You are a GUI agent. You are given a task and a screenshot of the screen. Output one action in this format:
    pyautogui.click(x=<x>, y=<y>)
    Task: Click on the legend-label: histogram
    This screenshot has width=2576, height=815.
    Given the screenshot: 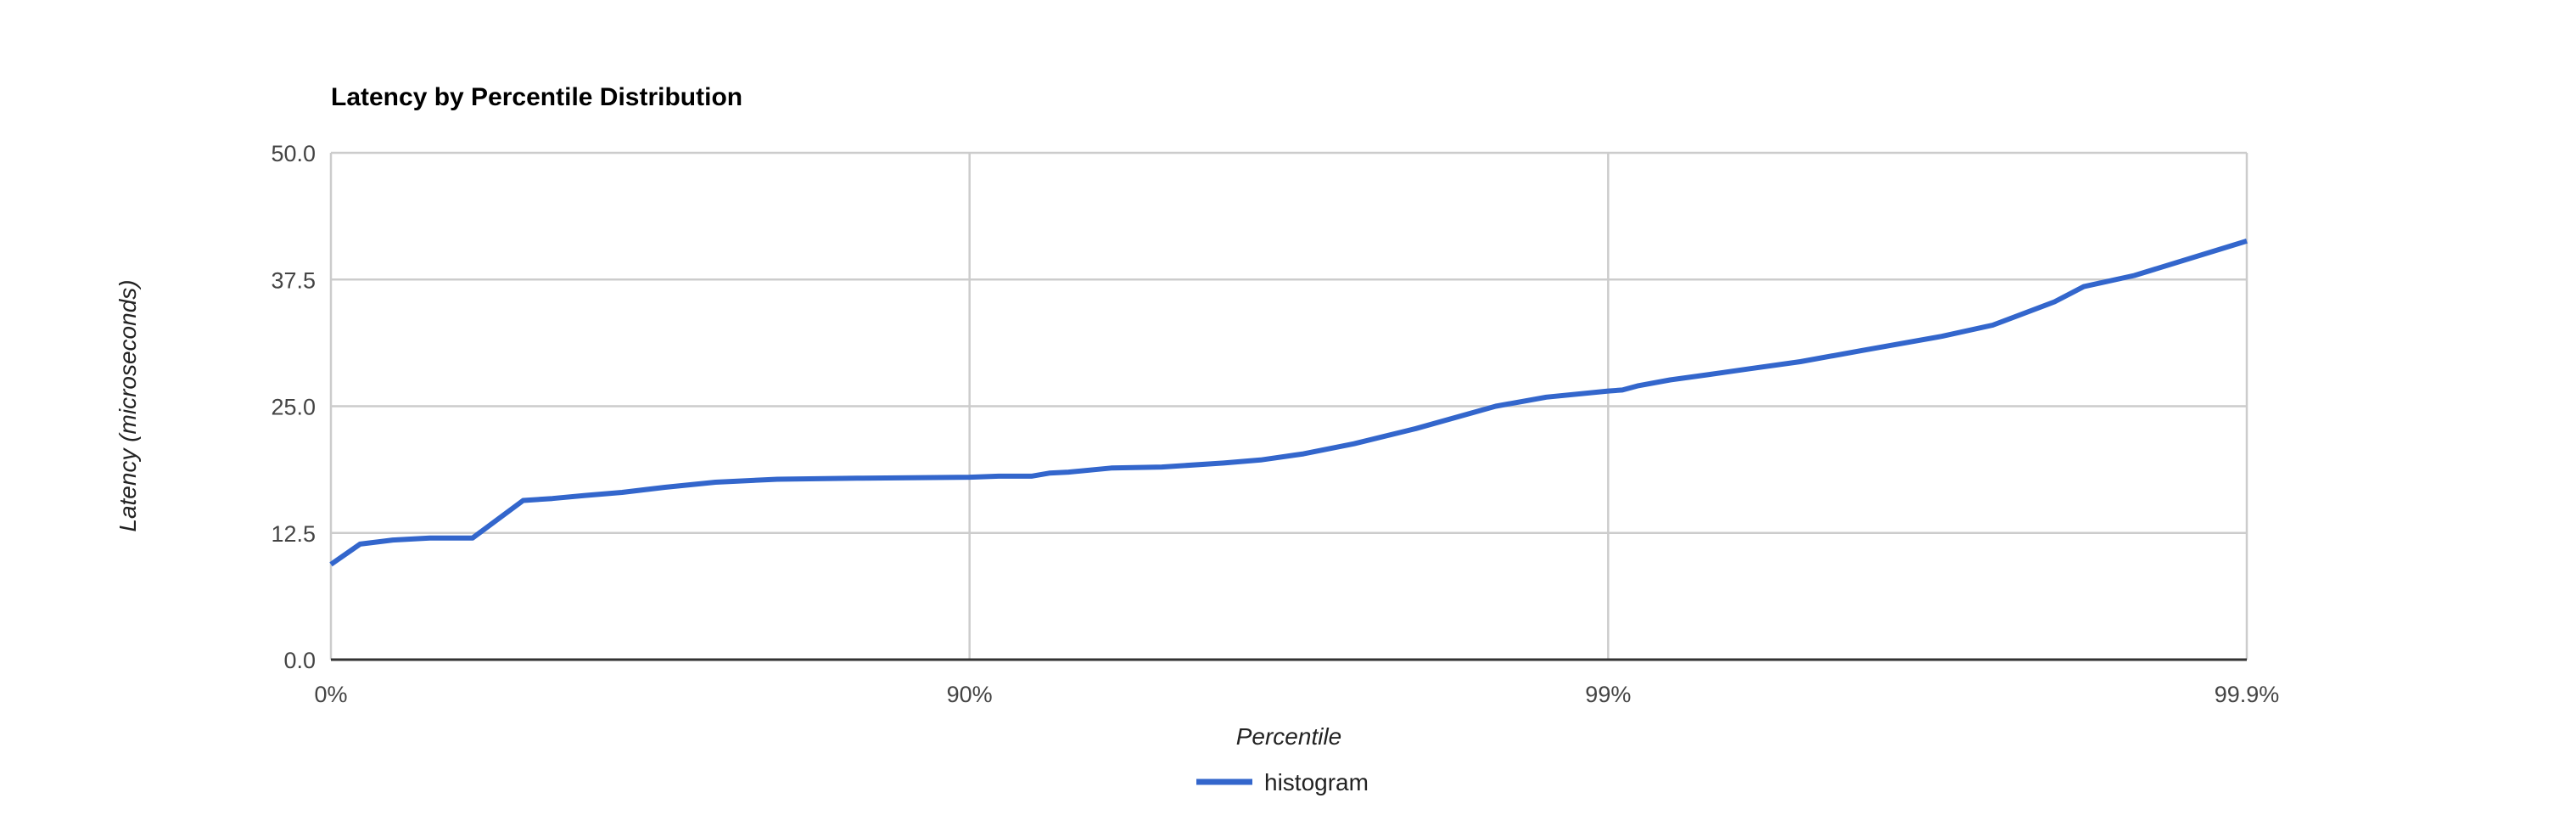 What is the action you would take?
    pyautogui.click(x=1316, y=782)
    